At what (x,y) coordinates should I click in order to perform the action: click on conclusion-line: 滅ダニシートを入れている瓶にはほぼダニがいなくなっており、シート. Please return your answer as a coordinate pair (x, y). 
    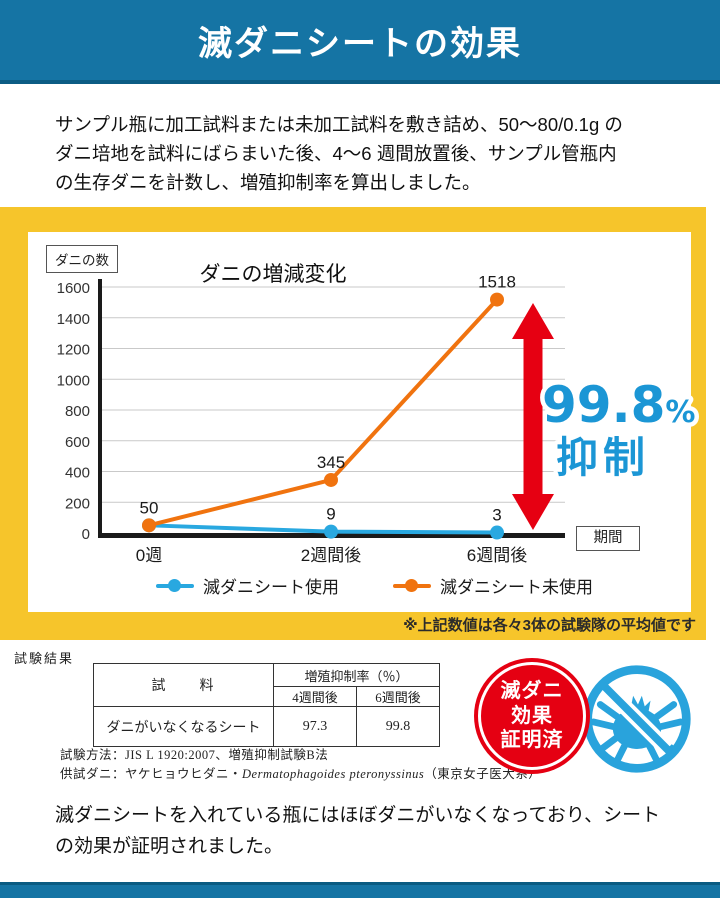
    Looking at the image, I should click on (358, 815).